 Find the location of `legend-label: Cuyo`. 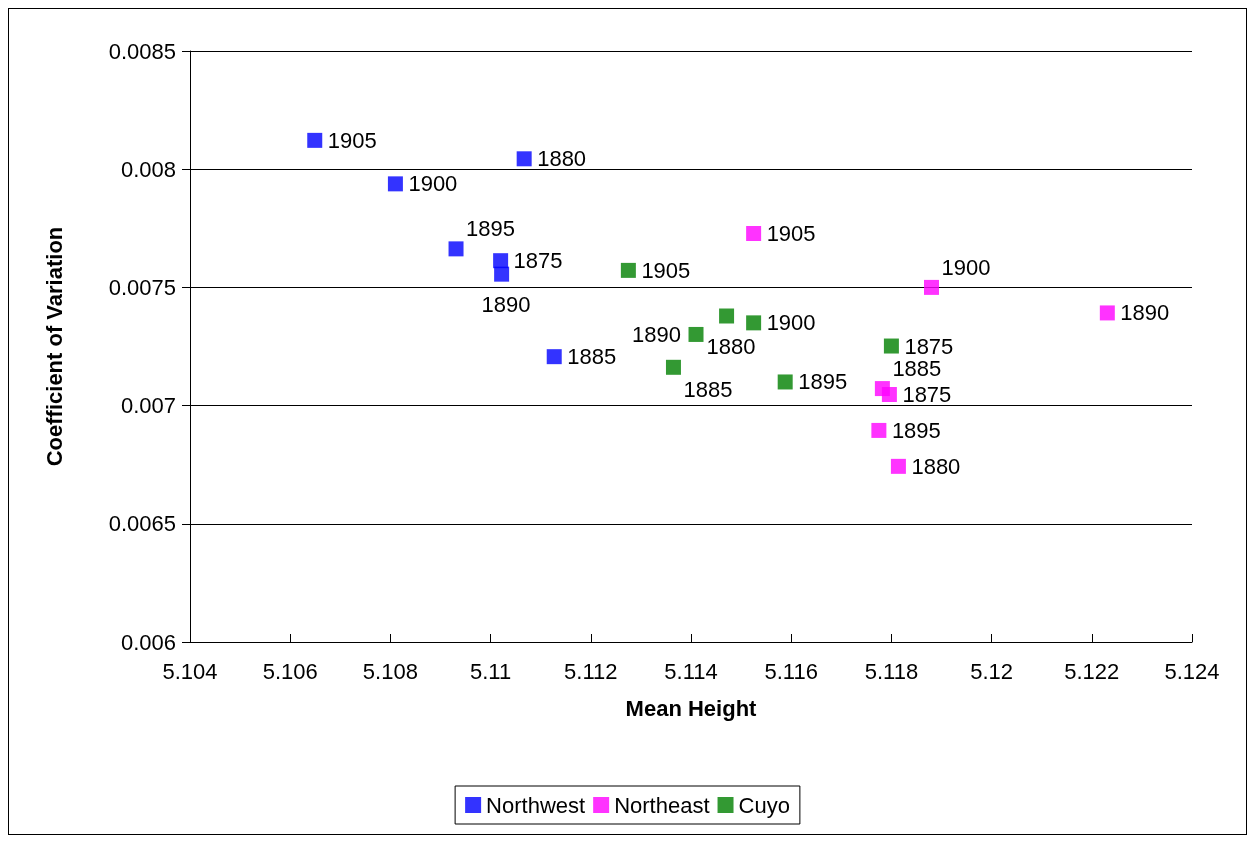

legend-label: Cuyo is located at coordinates (764, 805).